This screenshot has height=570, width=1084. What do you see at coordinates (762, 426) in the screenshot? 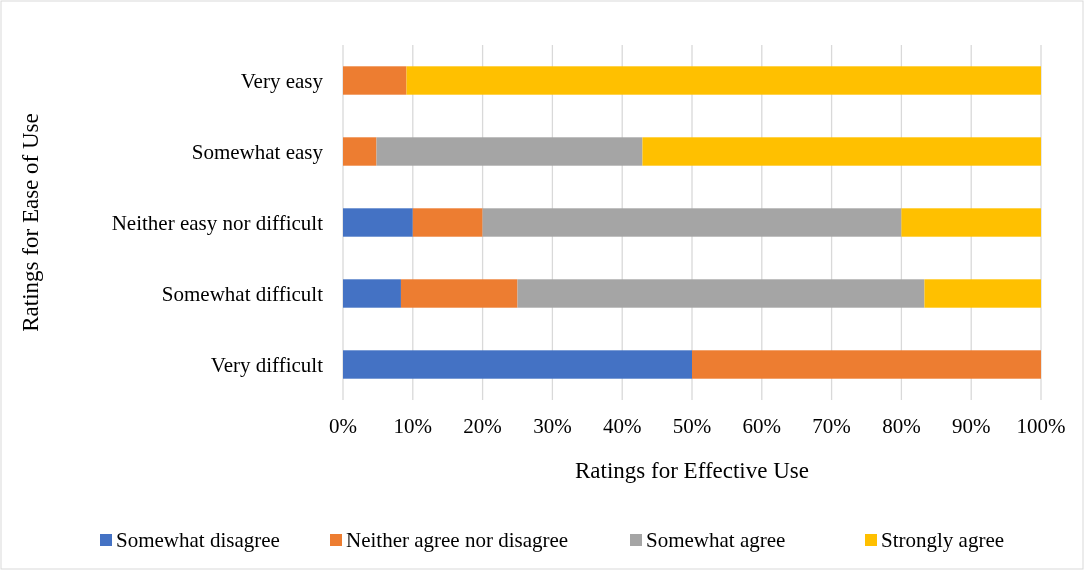
I see `x-tick-label: 60%` at bounding box center [762, 426].